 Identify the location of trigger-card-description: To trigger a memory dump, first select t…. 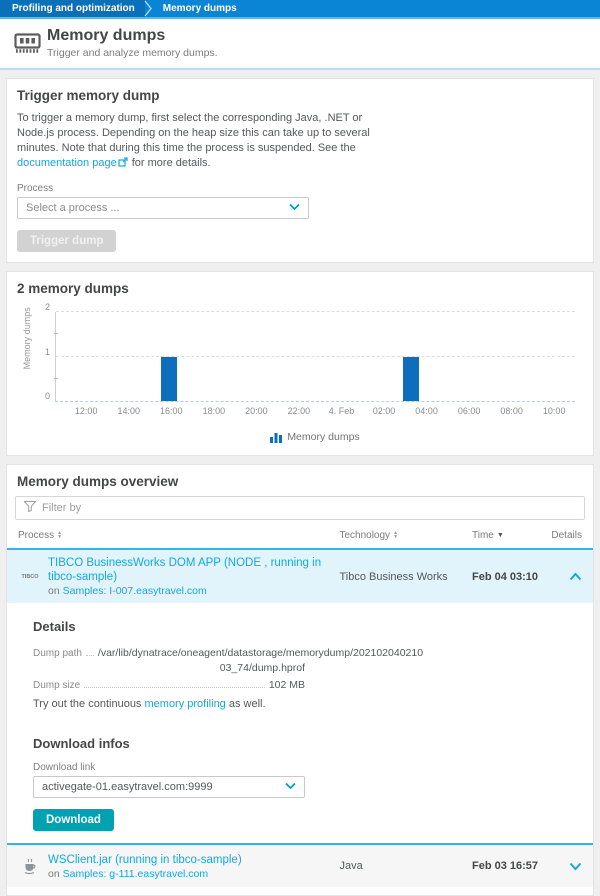
(206, 141).